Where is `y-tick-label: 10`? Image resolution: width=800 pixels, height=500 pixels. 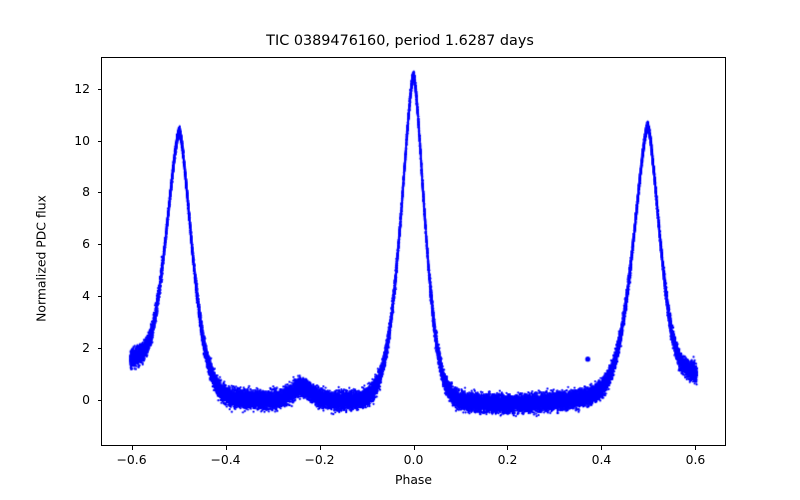 y-tick-label: 10 is located at coordinates (82, 140).